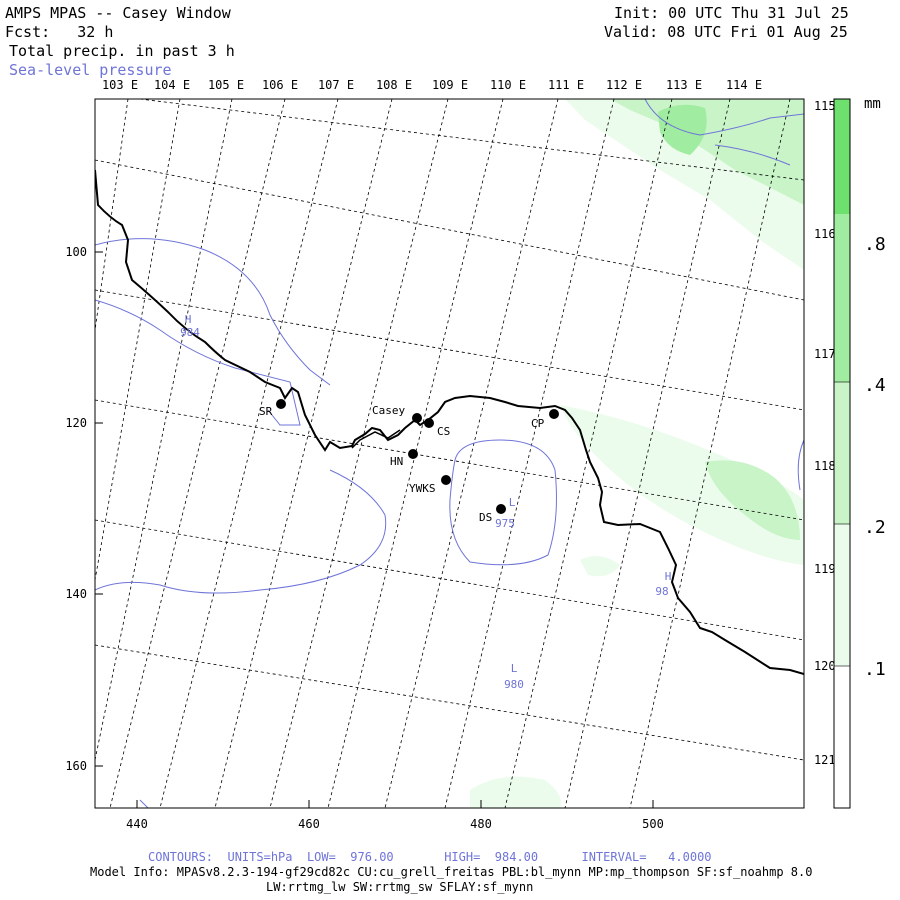 Image resolution: width=900 pixels, height=900 pixels. I want to click on lon-label: 114 E, so click(744, 85).